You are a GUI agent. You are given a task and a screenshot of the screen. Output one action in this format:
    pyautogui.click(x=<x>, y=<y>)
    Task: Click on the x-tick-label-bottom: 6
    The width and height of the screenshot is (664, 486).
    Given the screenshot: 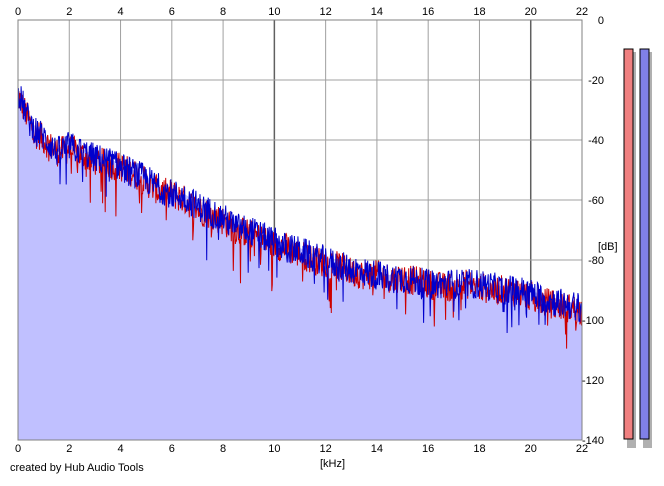 What is the action you would take?
    pyautogui.click(x=172, y=449)
    